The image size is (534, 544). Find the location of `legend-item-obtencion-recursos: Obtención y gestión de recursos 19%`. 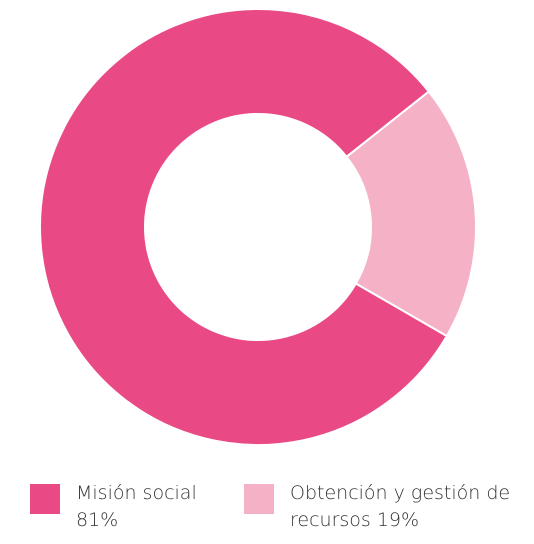

legend-item-obtencion-recursos: Obtención y gestión de recursos 19% is located at coordinates (389, 507).